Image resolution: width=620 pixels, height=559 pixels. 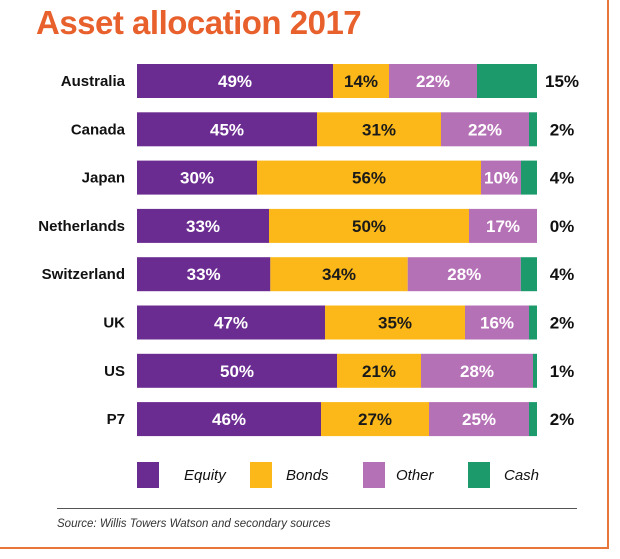 I want to click on data-label-japan-equity: 30%, so click(x=197, y=178).